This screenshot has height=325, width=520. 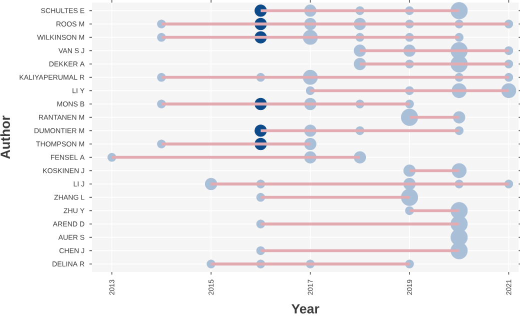 I want to click on y-axis-title: Author, so click(x=5, y=137).